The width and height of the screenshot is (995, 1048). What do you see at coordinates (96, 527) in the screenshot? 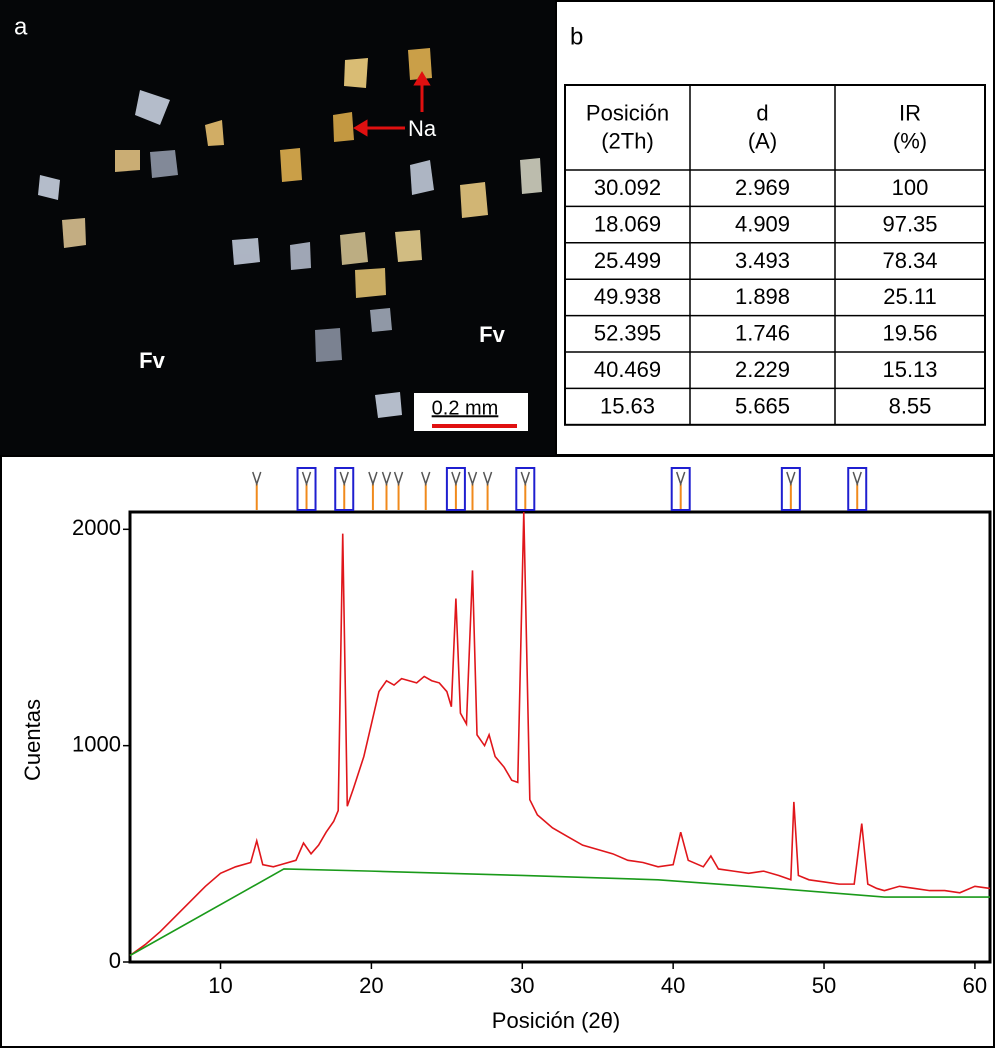
I see `y-tick-label: 2000` at bounding box center [96, 527].